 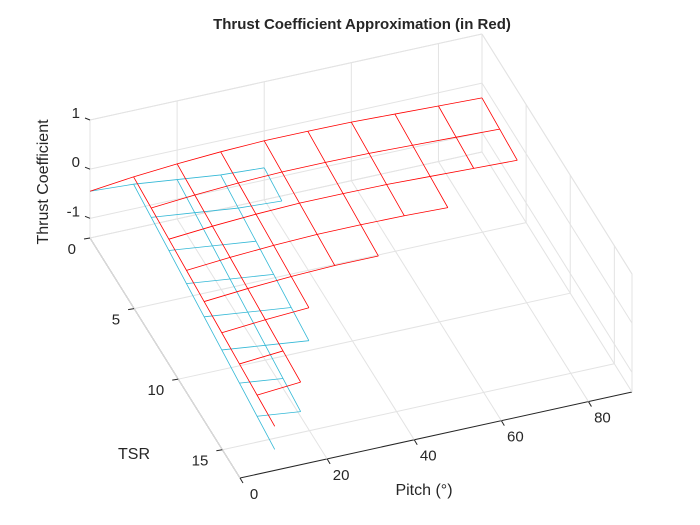 What do you see at coordinates (72, 249) in the screenshot?
I see `y-tick-label: 0` at bounding box center [72, 249].